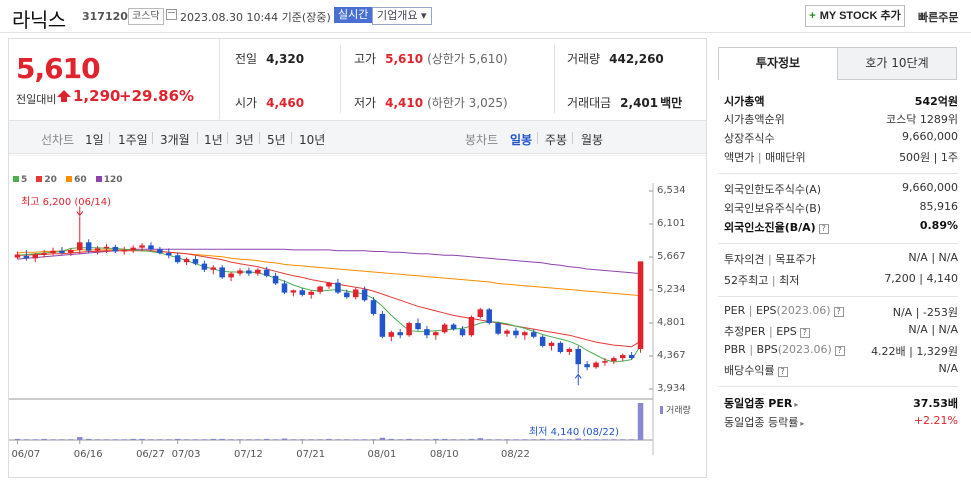 The image size is (971, 482). I want to click on x-tick-label: 06/07, so click(26, 454).